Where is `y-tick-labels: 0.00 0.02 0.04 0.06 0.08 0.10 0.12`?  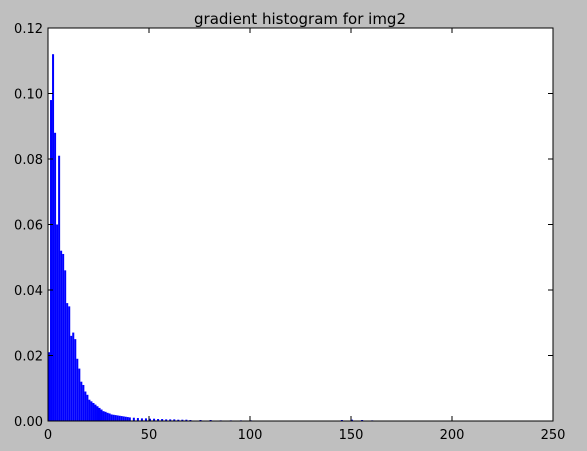
y-tick-labels: 0.00 0.02 0.04 0.06 0.08 0.10 0.12 is located at coordinates (28, 226).